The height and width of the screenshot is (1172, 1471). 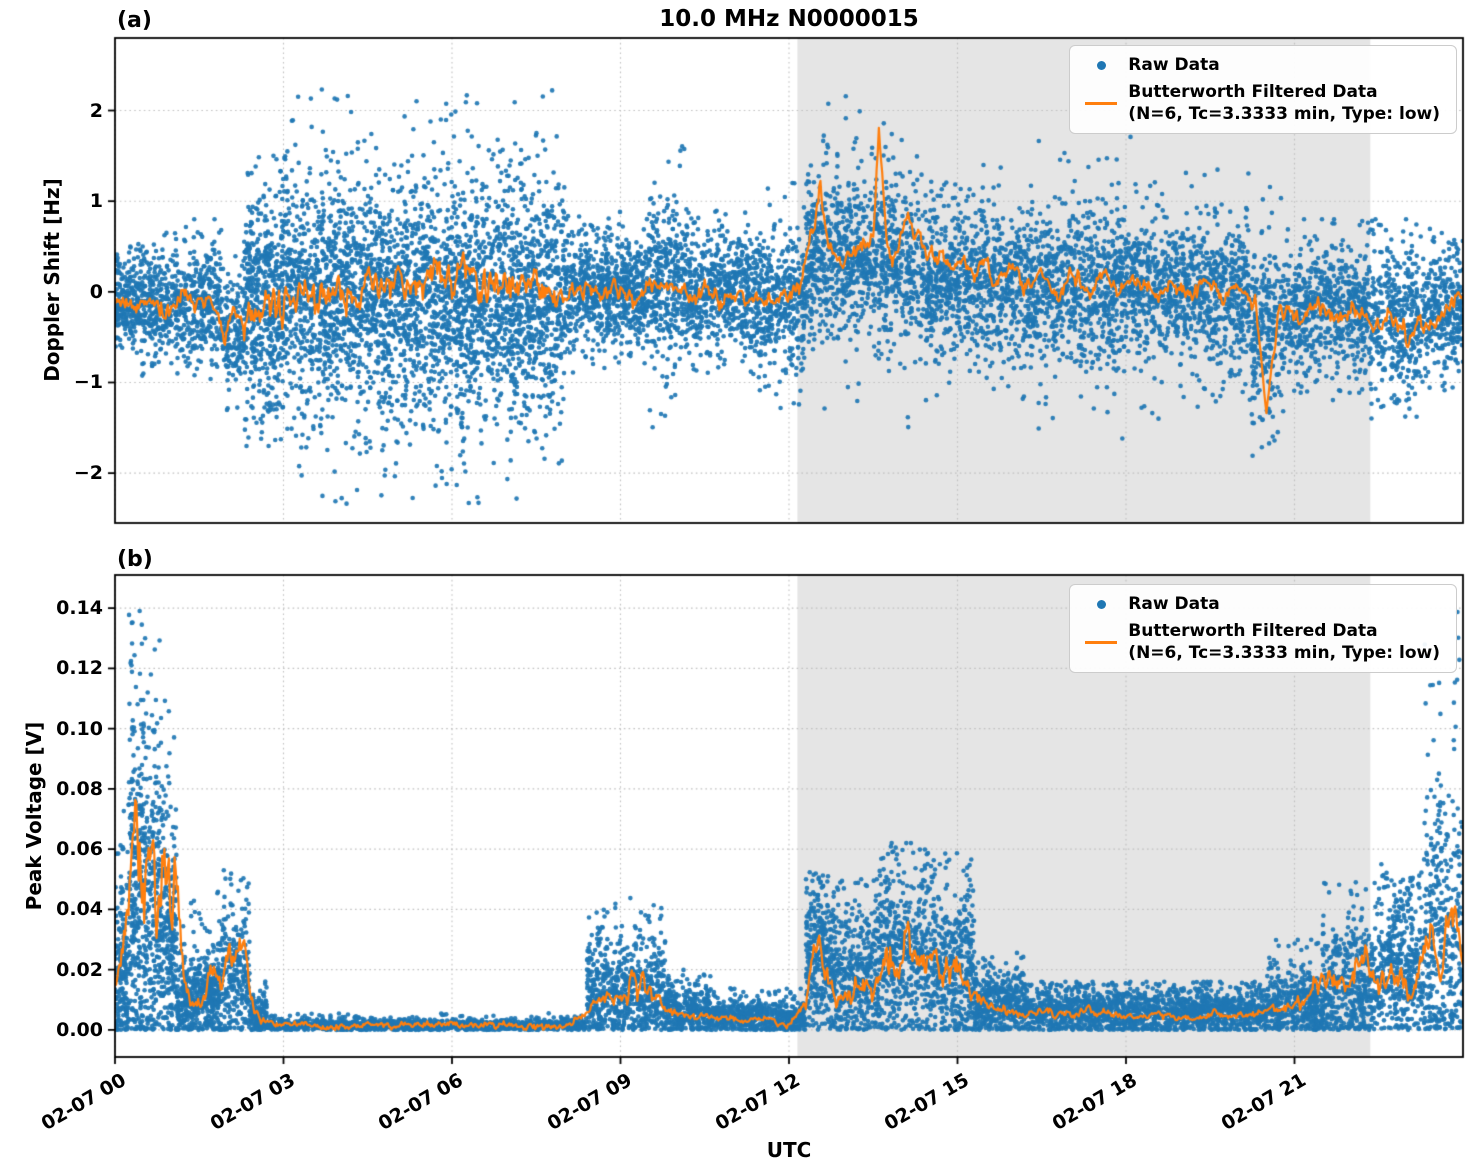 What do you see at coordinates (79, 788) in the screenshot?
I see `y-tick-label: 0.08` at bounding box center [79, 788].